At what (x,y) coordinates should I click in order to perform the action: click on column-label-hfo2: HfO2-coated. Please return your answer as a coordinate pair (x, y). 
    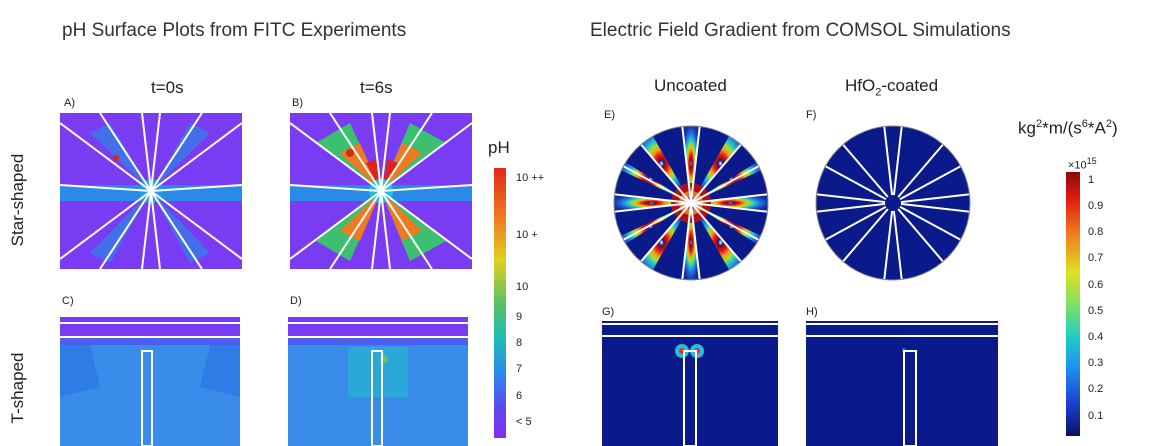
    Looking at the image, I should click on (892, 87).